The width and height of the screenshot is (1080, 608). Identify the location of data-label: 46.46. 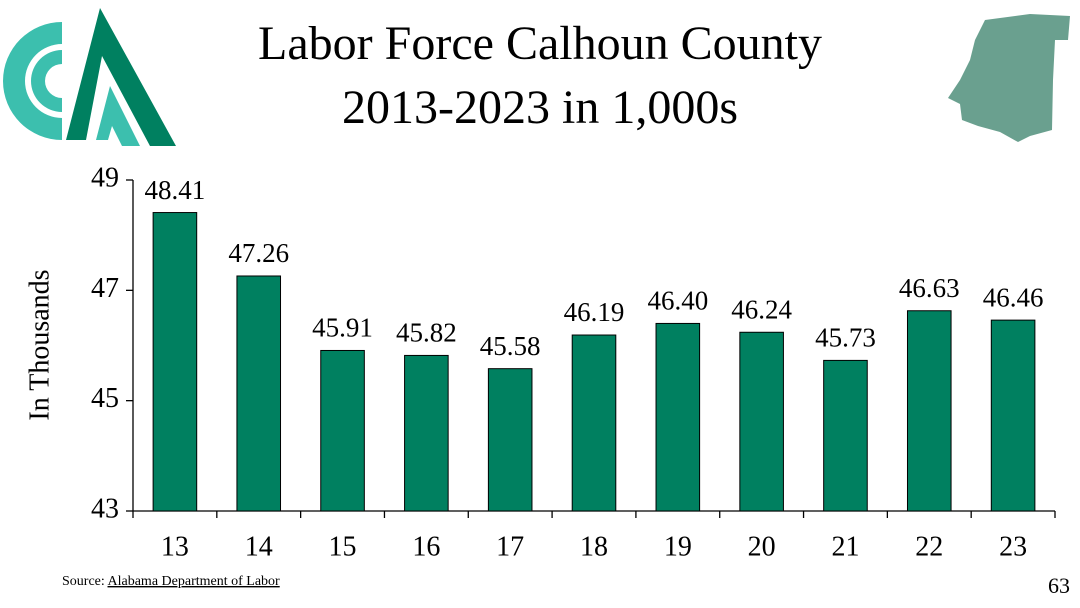
(1013, 297).